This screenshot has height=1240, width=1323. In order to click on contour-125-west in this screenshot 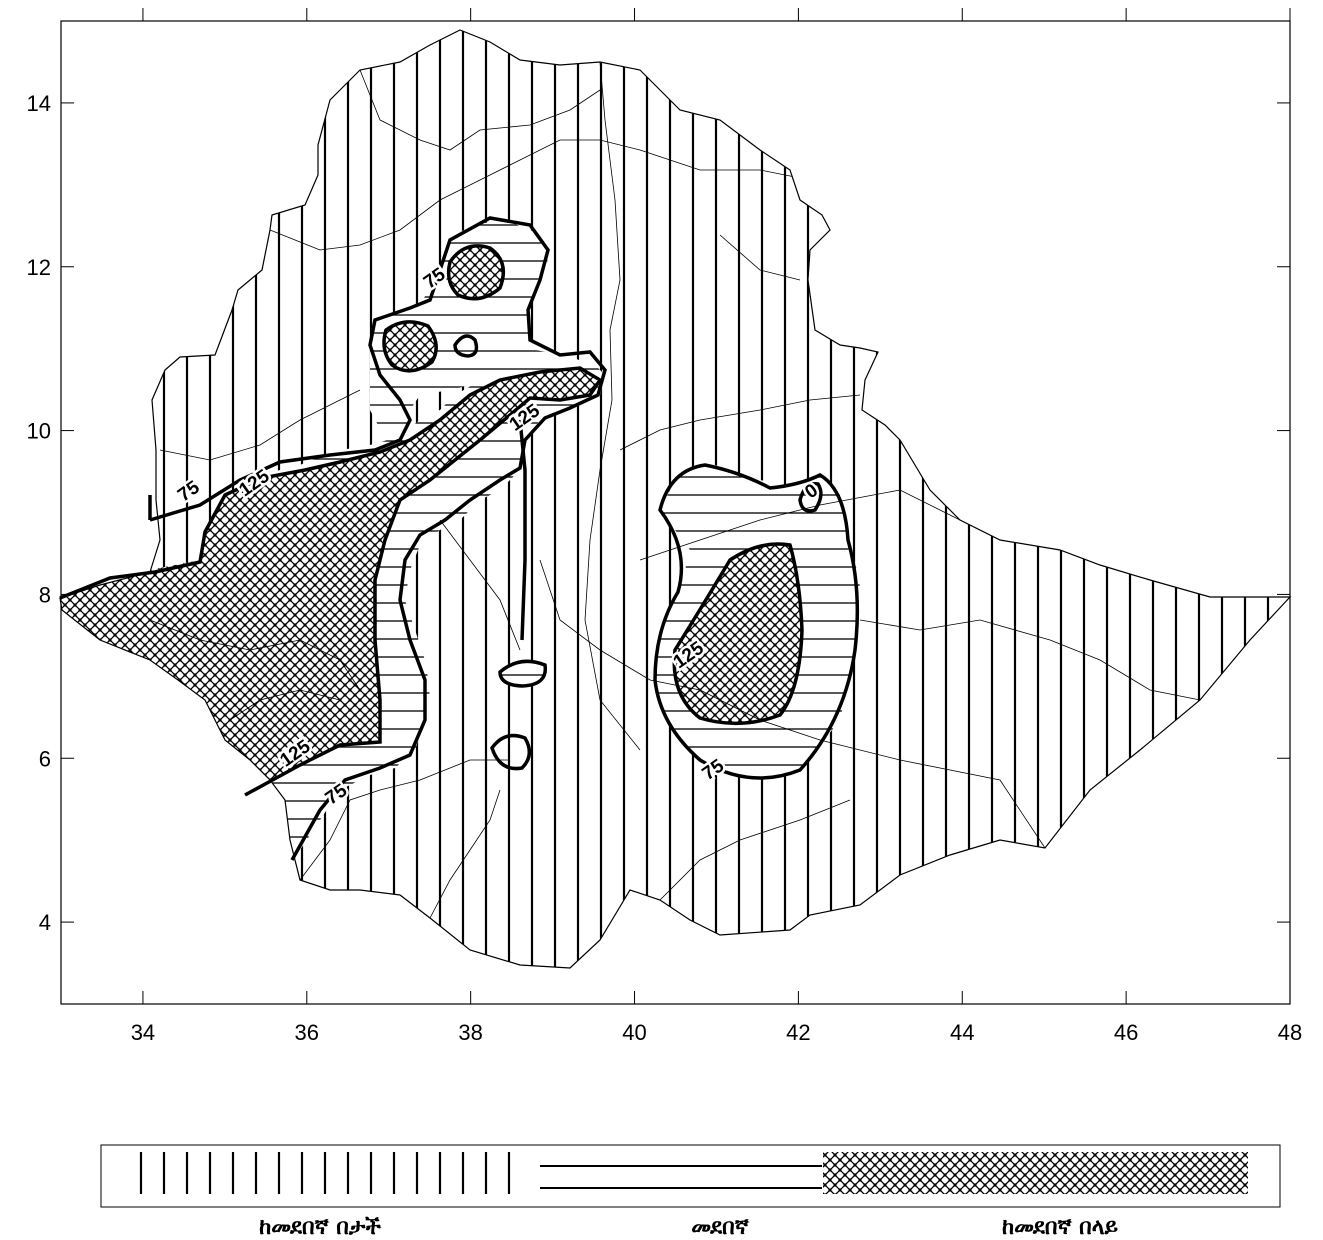, I will do `click(331, 581)`.